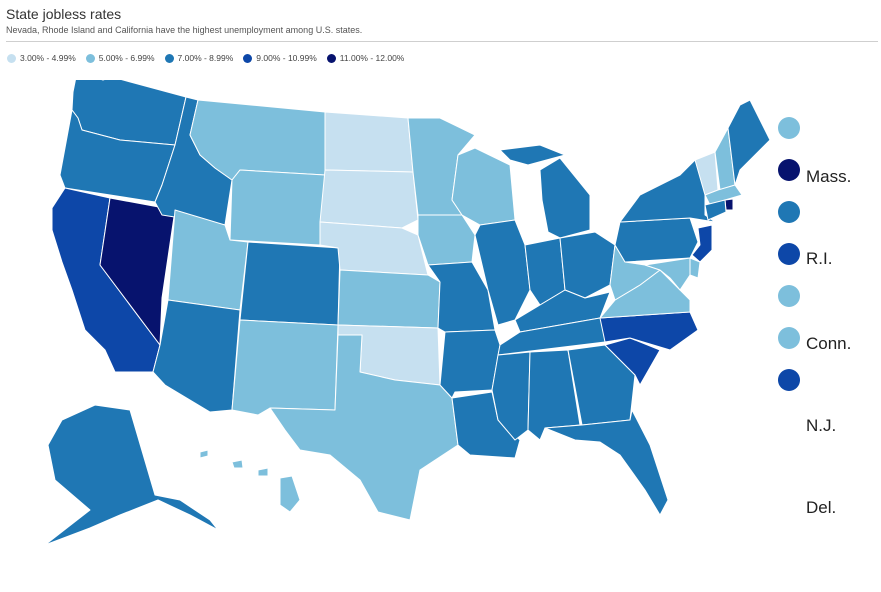 The width and height of the screenshot is (881, 592). What do you see at coordinates (196, 356) in the screenshot?
I see `state-az` at bounding box center [196, 356].